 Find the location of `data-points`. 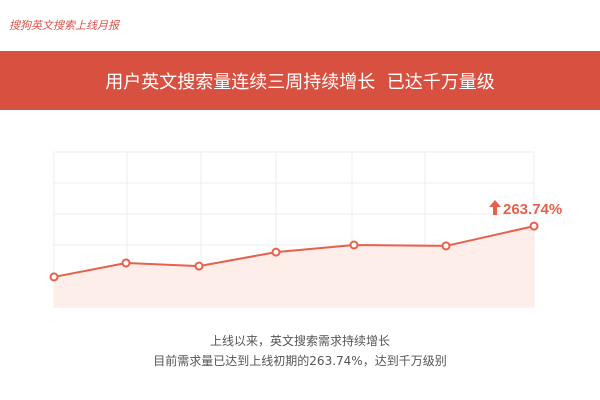

data-points is located at coordinates (294, 251).